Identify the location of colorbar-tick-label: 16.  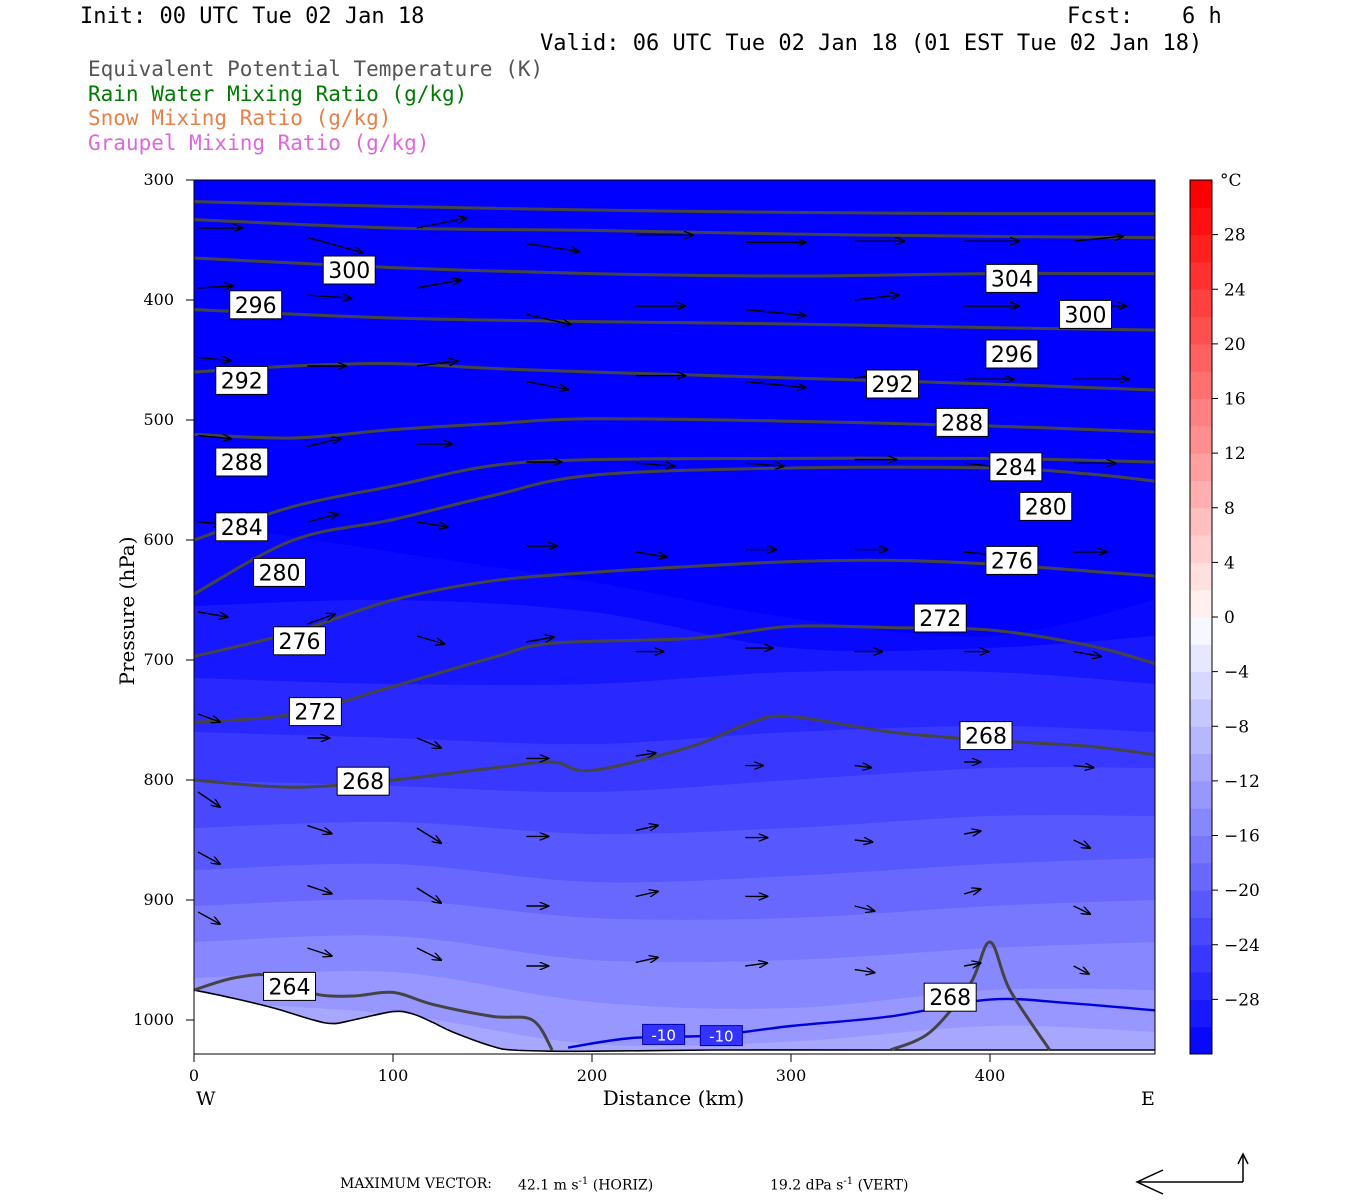
(1235, 400).